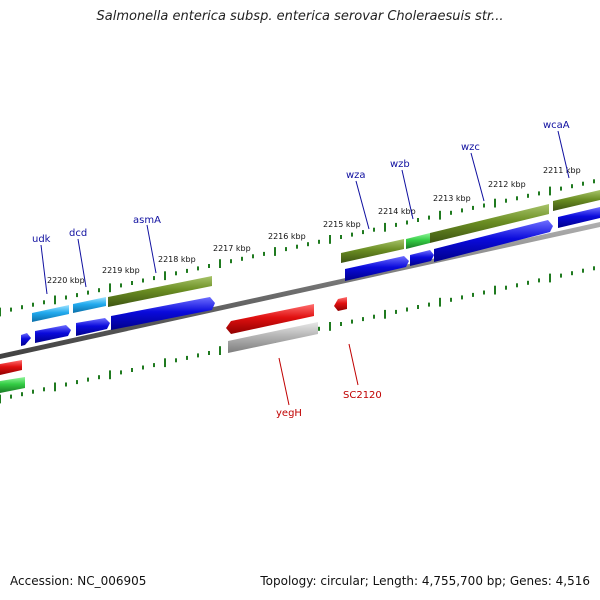  What do you see at coordinates (78, 581) in the screenshot?
I see `accession-text: Accession: NC_006905` at bounding box center [78, 581].